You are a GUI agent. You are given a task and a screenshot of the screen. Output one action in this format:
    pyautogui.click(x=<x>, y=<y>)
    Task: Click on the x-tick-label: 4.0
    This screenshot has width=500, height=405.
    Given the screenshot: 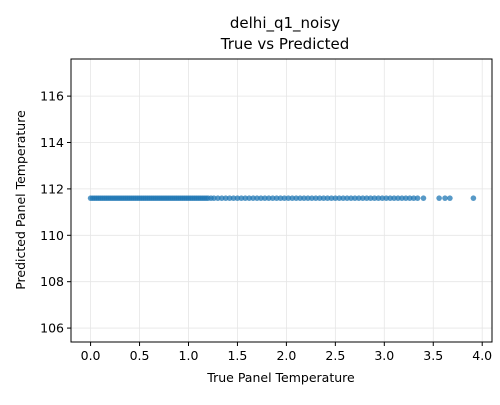 What is the action you would take?
    pyautogui.click(x=482, y=355)
    